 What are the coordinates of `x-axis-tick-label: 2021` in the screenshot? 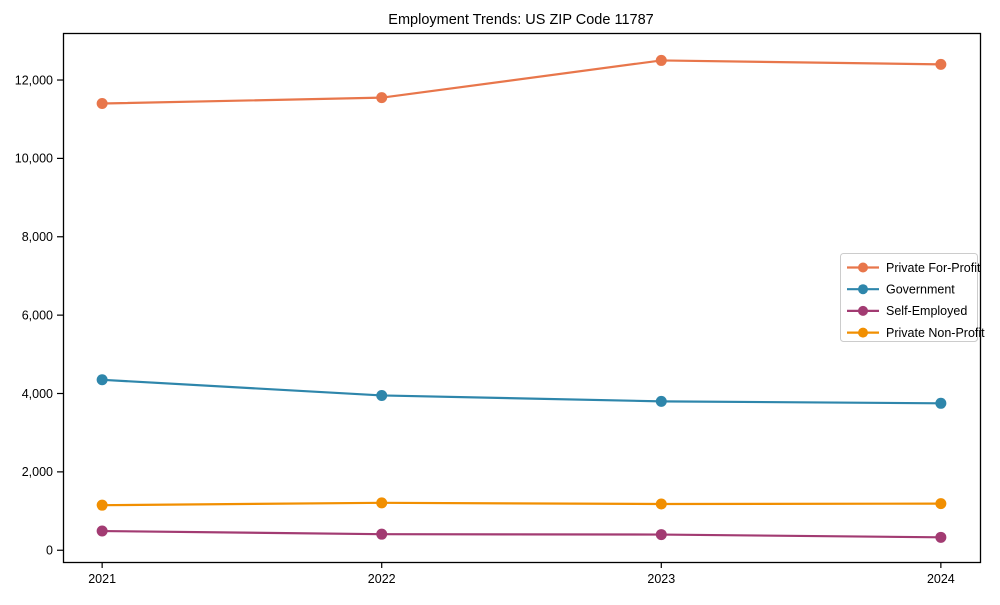 It's located at (102, 579).